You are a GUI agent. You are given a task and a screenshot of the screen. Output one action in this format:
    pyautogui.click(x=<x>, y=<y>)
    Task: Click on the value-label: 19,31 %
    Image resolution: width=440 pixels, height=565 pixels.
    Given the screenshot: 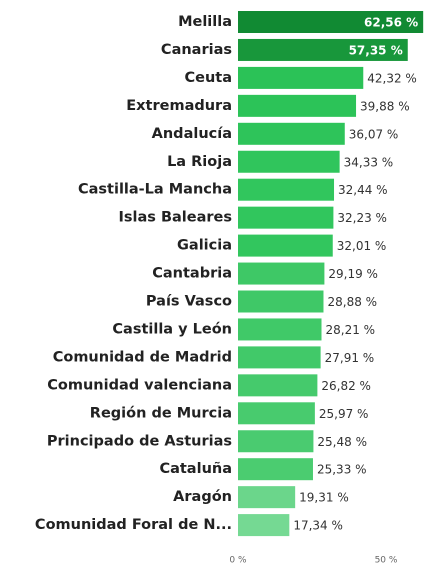 What is the action you would take?
    pyautogui.click(x=324, y=498)
    